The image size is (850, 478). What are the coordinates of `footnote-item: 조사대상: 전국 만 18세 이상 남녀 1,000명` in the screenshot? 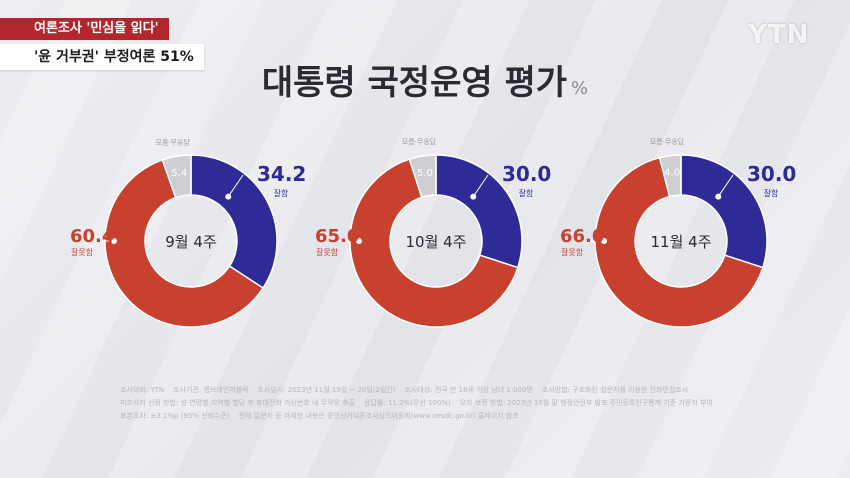 It's located at (468, 390).